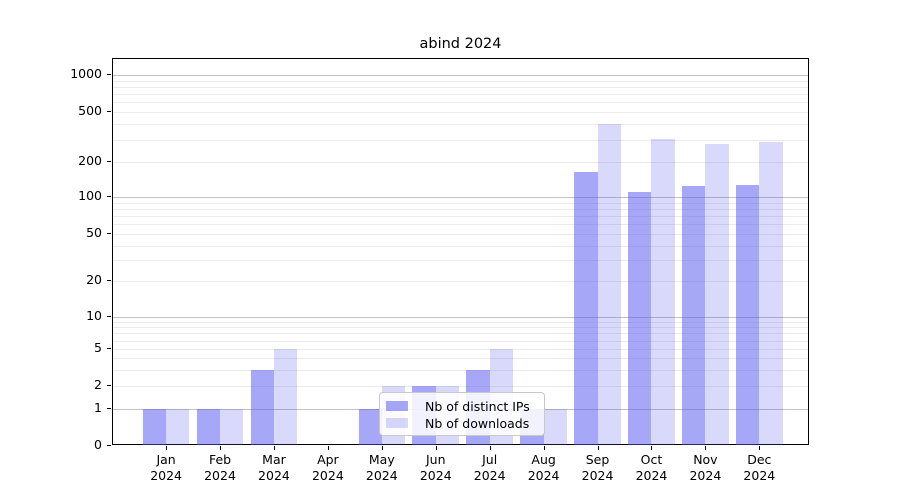 Image resolution: width=900 pixels, height=500 pixels. Describe the element at coordinates (327, 467) in the screenshot. I see `x-tick-label: Apr 2024` at that location.